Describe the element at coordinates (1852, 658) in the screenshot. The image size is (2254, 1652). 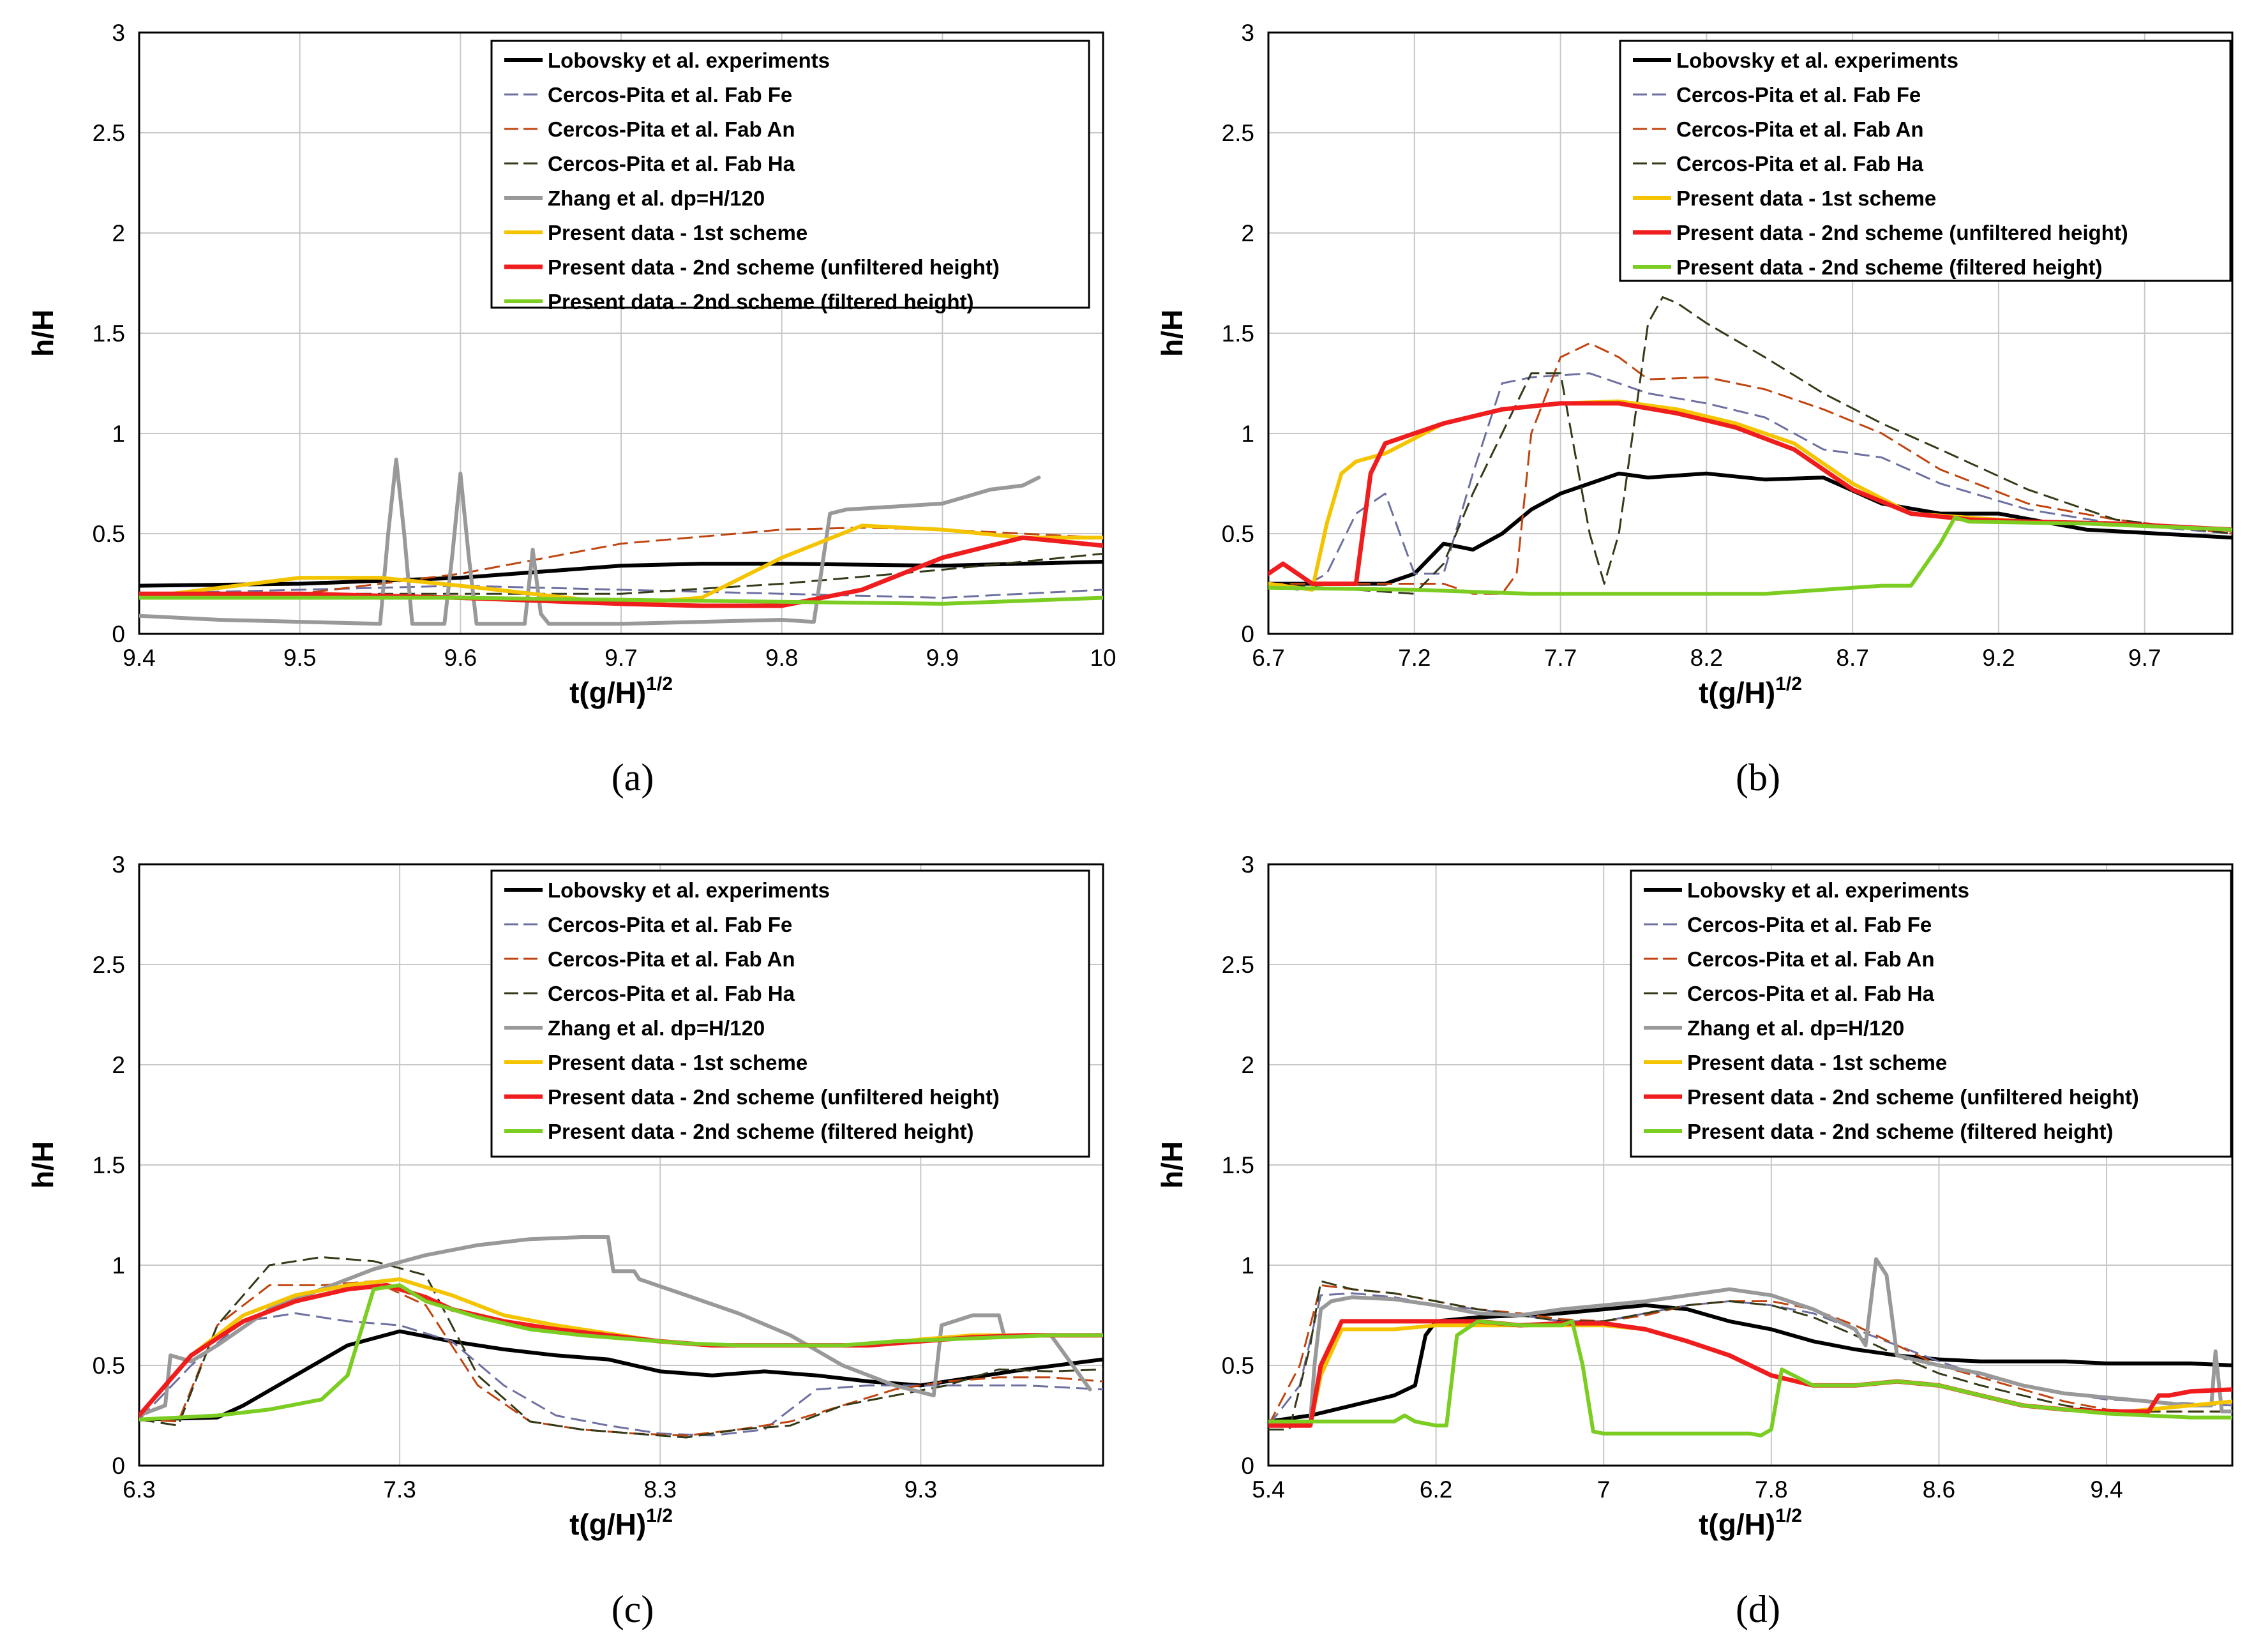
I see `x-tick-label: 8.7` at that location.